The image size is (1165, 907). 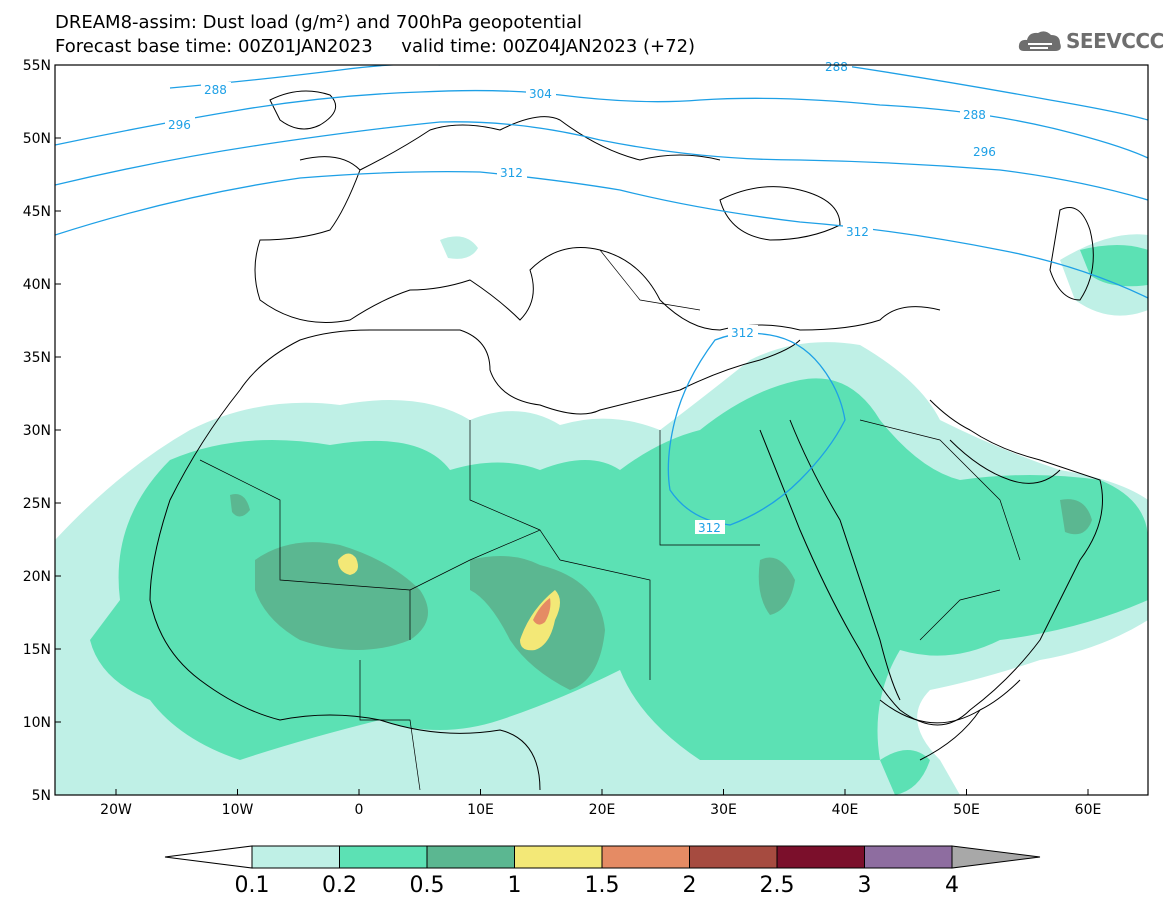 I want to click on coast-britain, so click(x=303, y=110).